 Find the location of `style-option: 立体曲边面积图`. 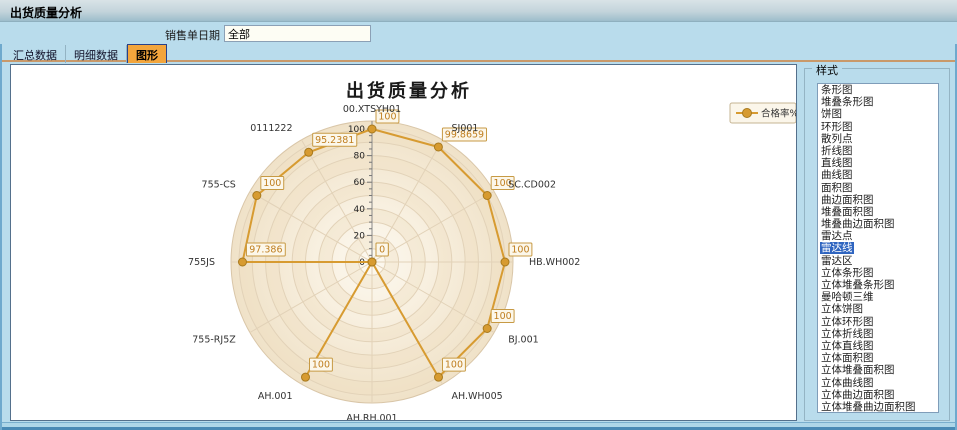

style-option: 立体曲边面积图 is located at coordinates (858, 394).